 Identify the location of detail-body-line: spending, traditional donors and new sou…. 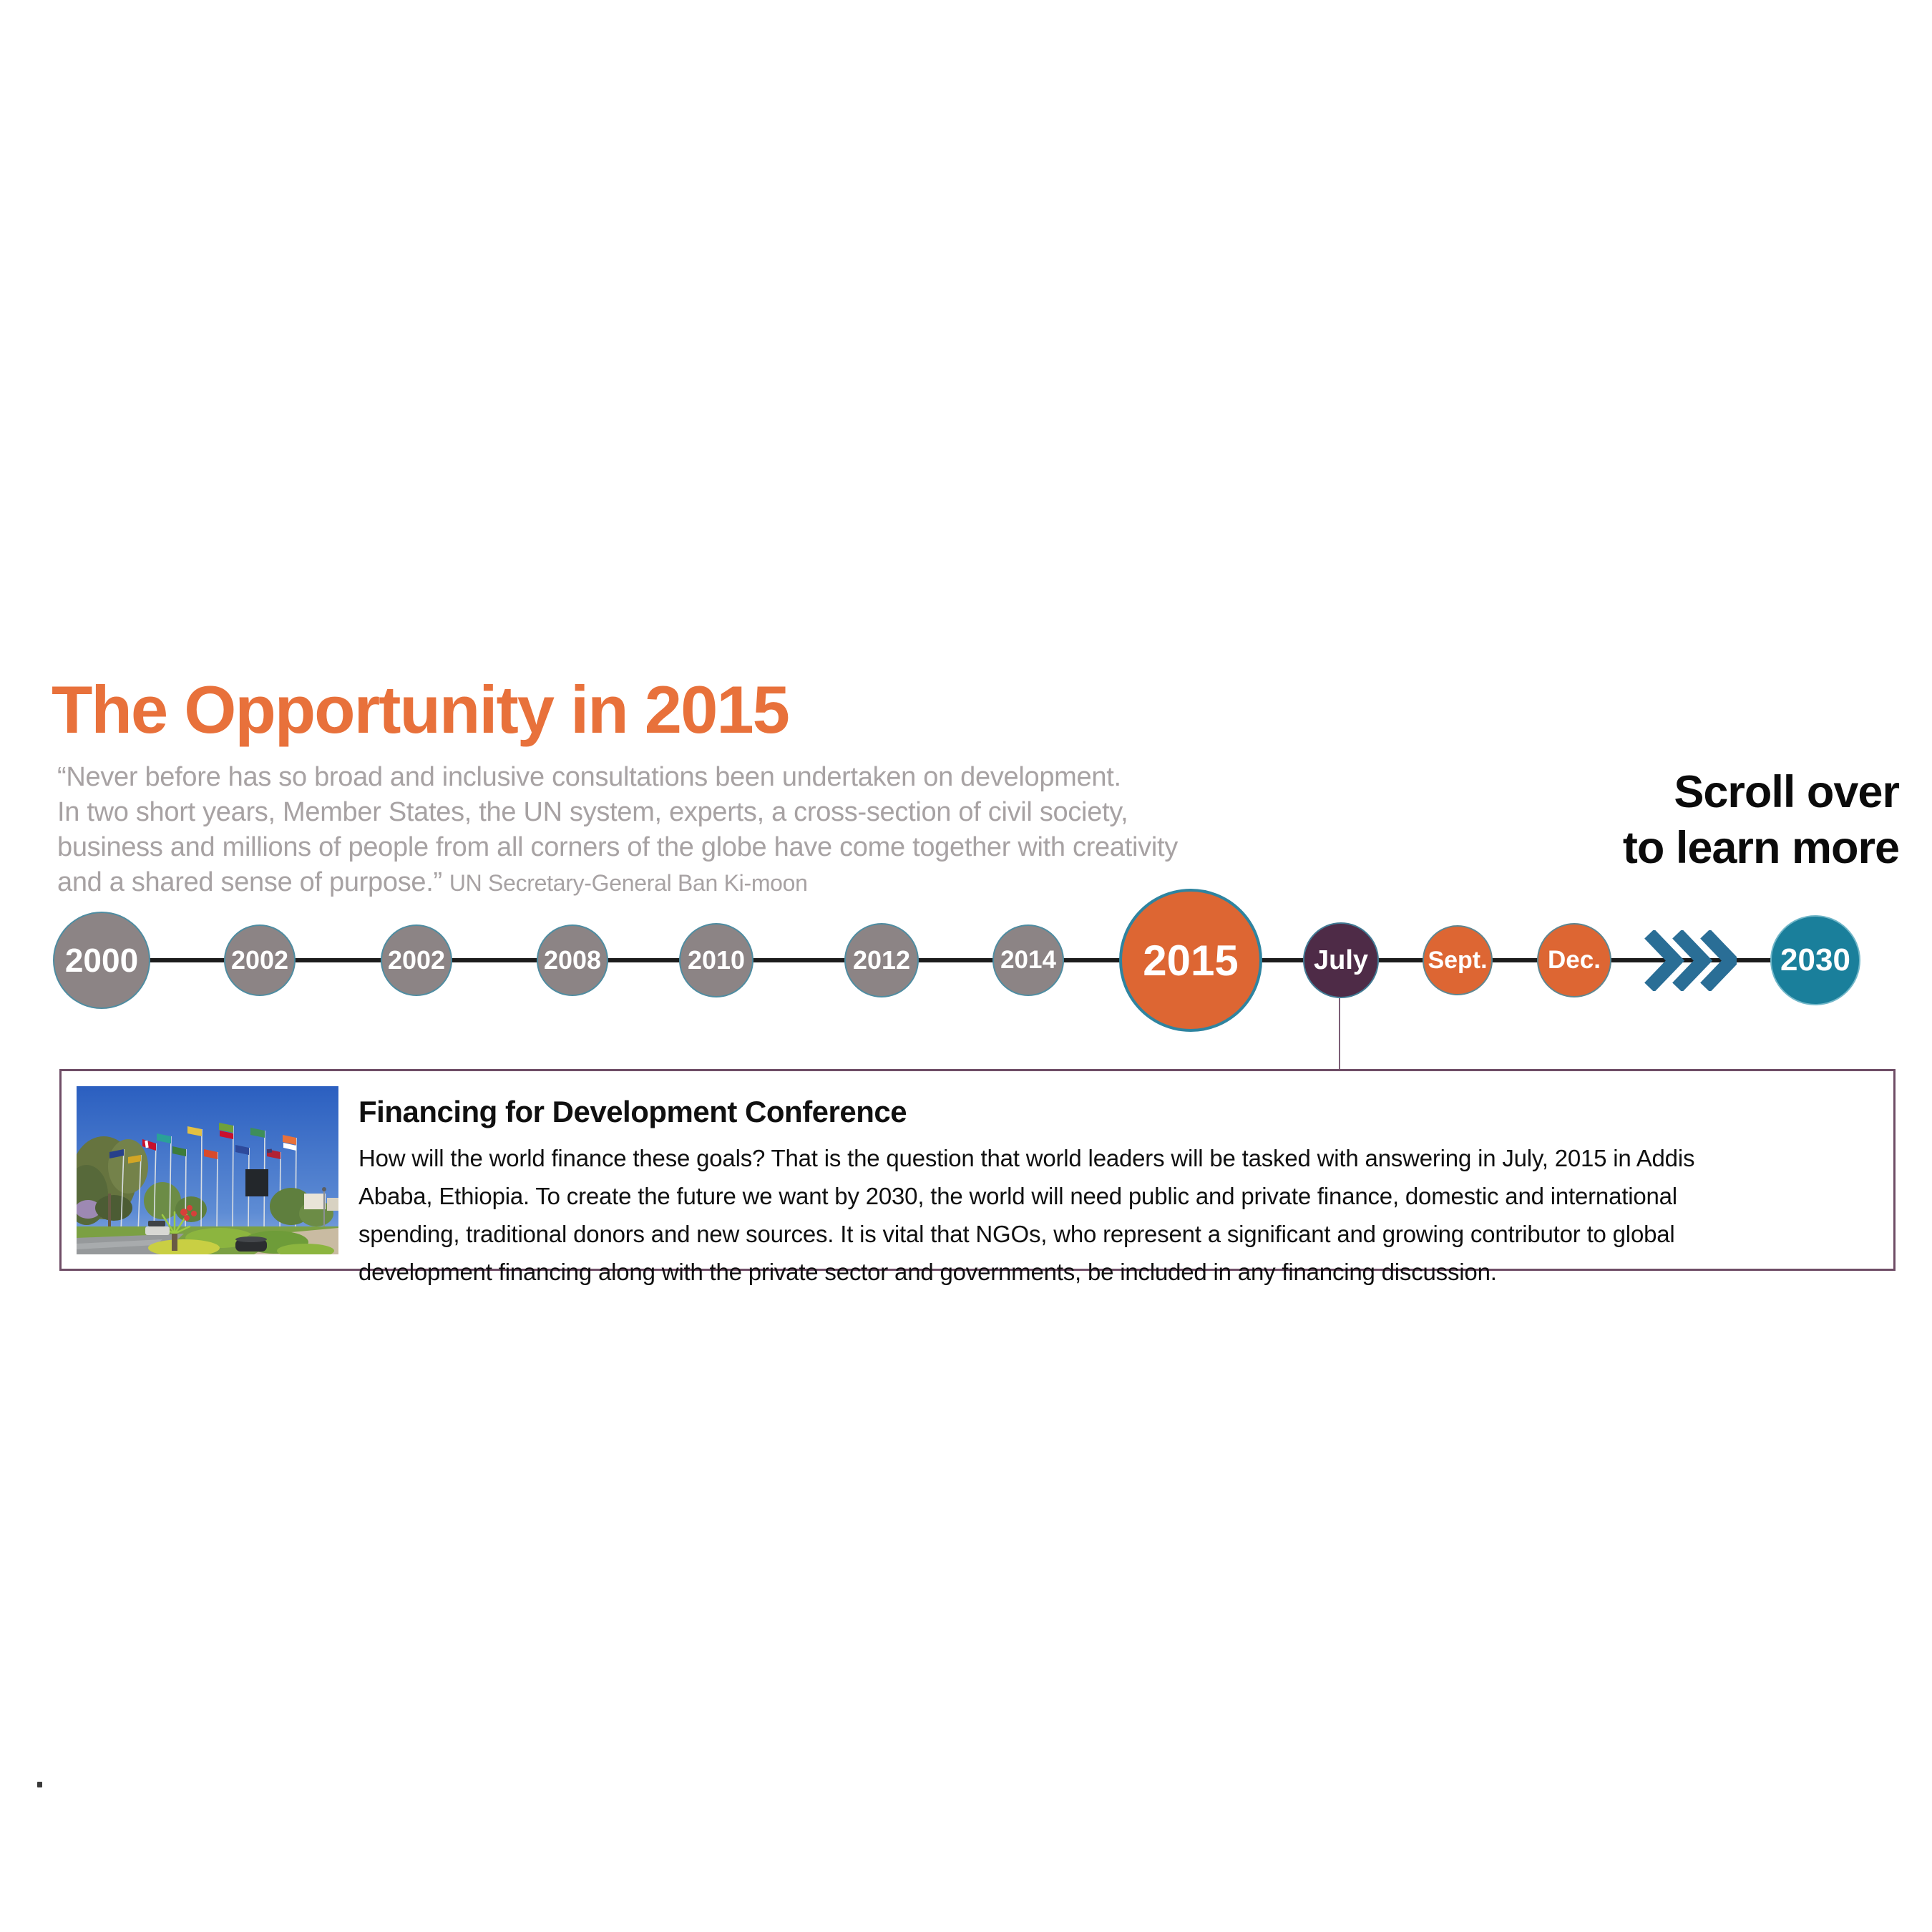
(1017, 1234).